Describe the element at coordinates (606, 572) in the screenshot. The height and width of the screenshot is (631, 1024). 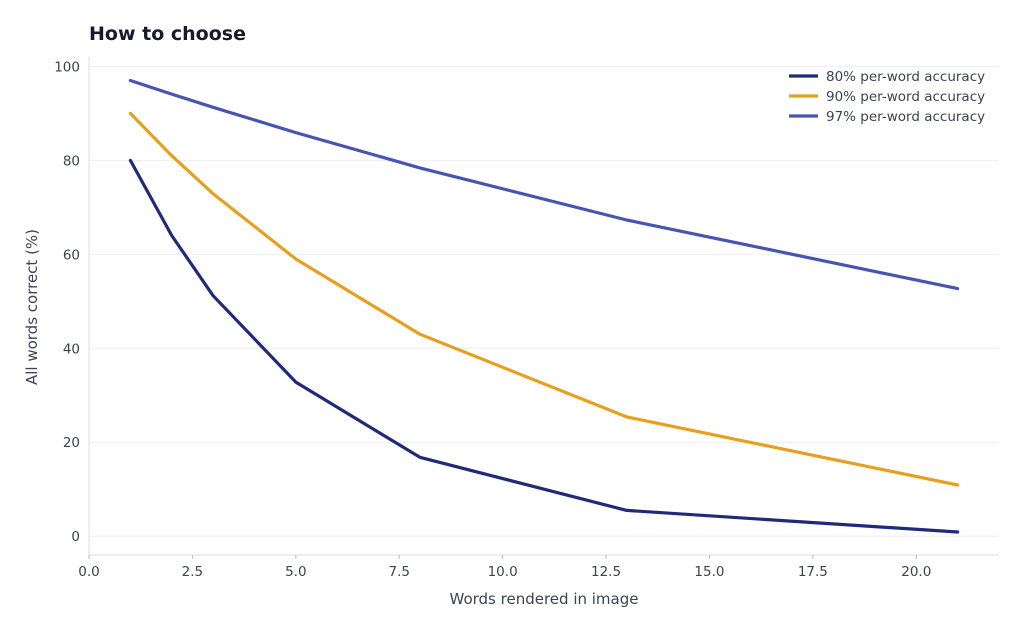
I see `x-tick-label: 12.5` at that location.